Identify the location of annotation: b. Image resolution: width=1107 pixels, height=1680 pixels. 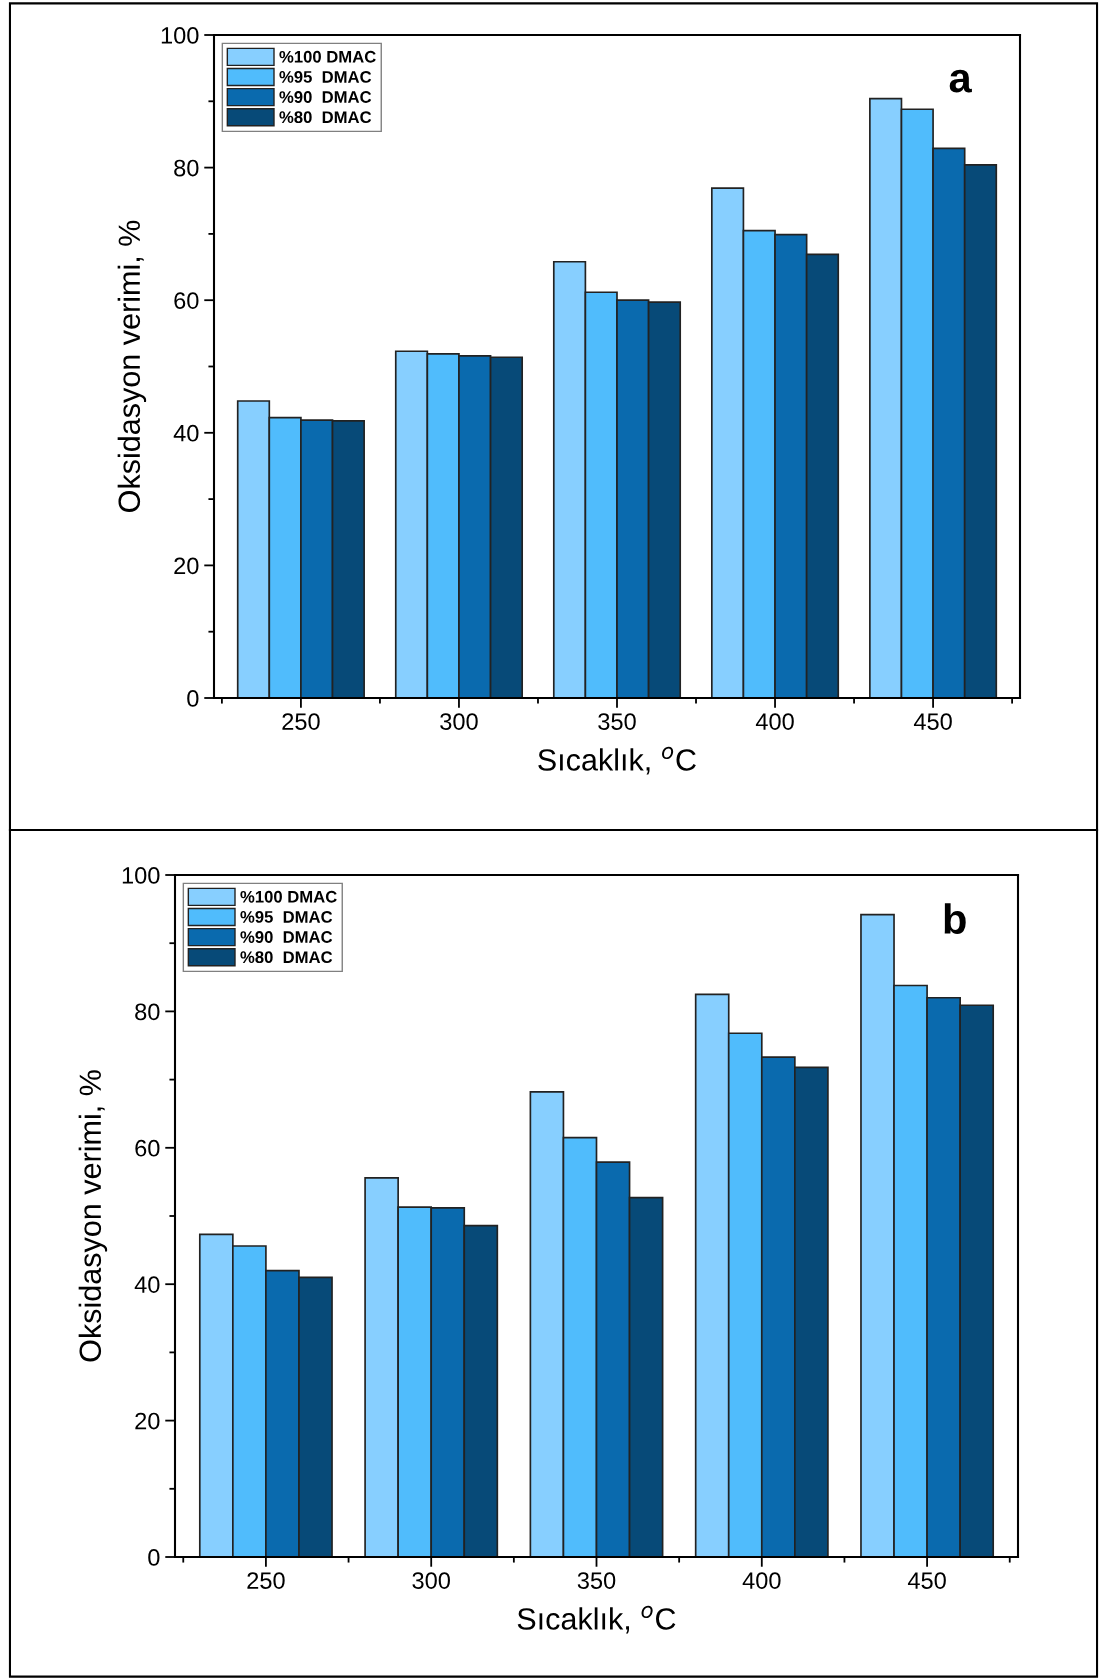
(955, 918).